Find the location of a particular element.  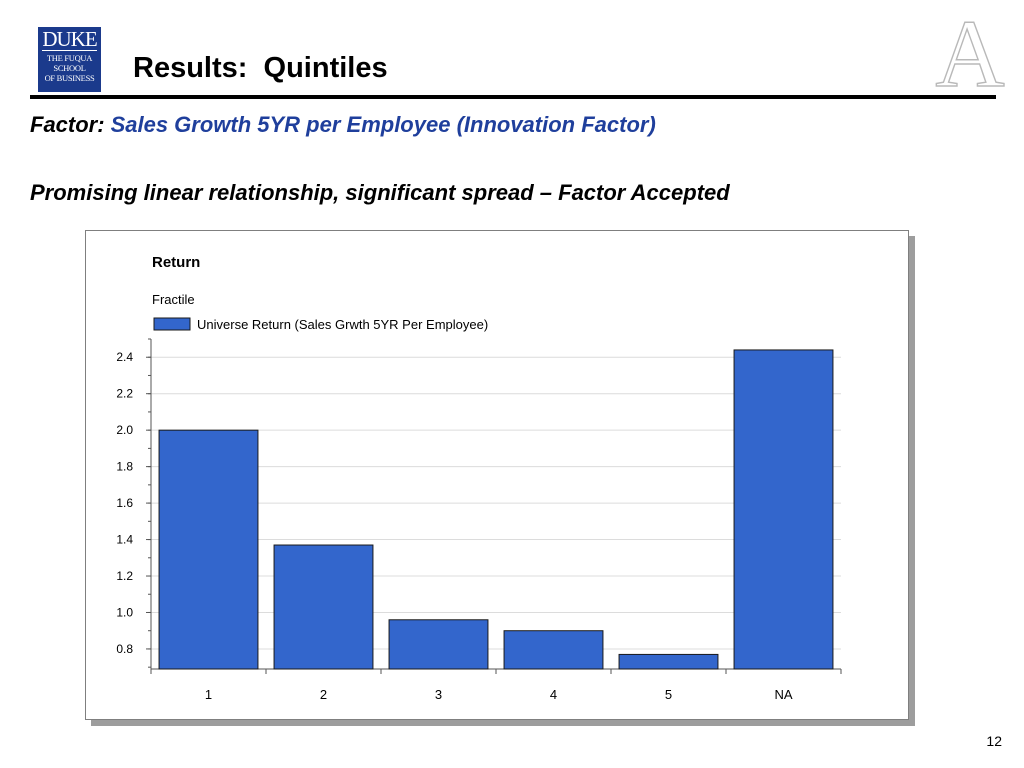

page-number: 12 is located at coordinates (994, 741).